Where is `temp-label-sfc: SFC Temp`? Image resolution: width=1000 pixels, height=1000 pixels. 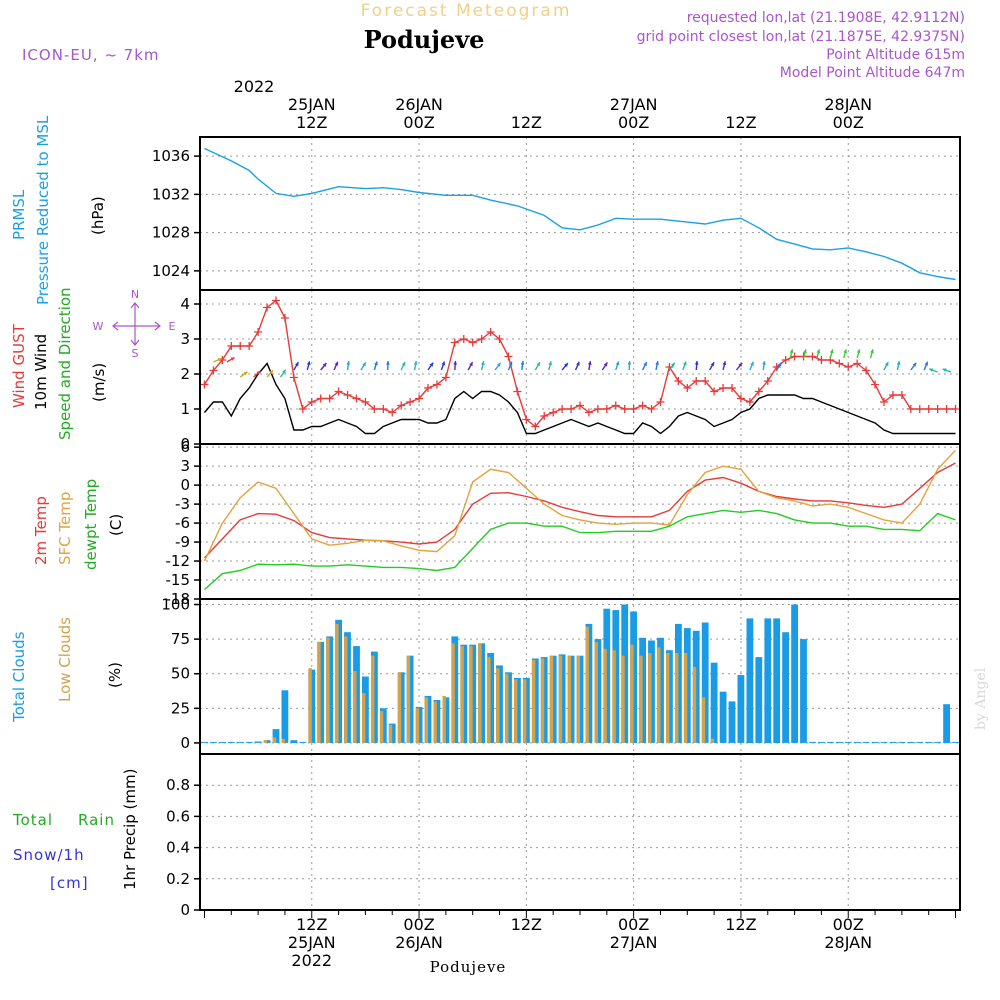
temp-label-sfc: SFC Temp is located at coordinates (65, 528).